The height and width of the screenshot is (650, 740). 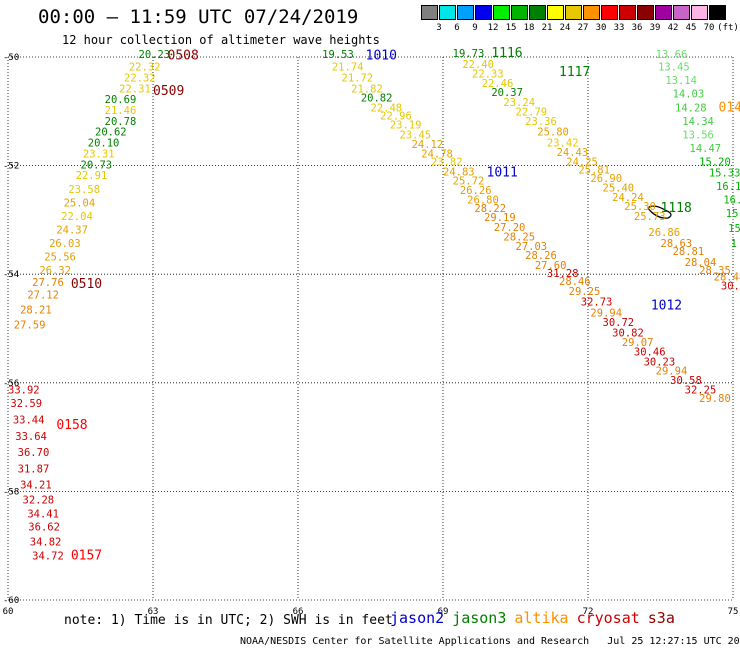 I want to click on wave-height-value: 34.21, so click(x=36, y=486).